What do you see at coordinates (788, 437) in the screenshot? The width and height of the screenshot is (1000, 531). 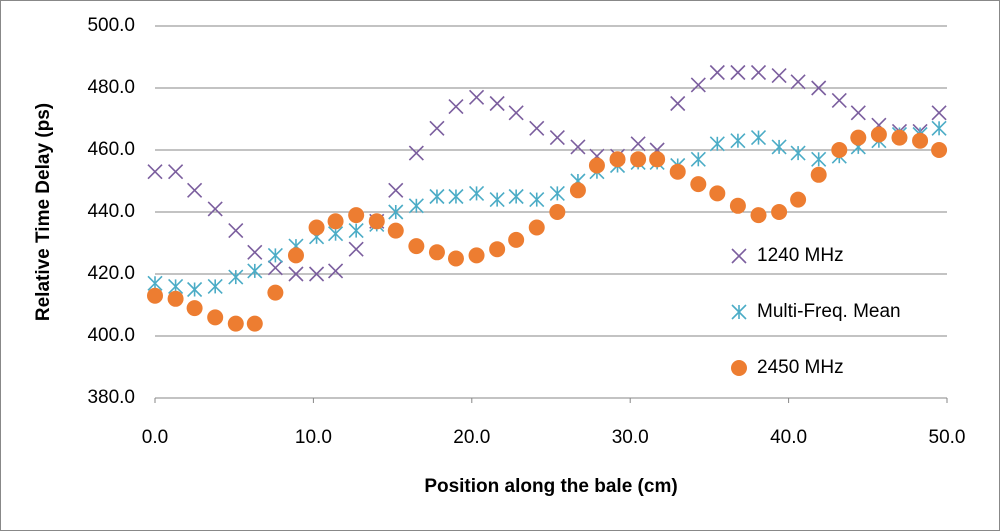 I see `x-tick-label: 40.0` at bounding box center [788, 437].